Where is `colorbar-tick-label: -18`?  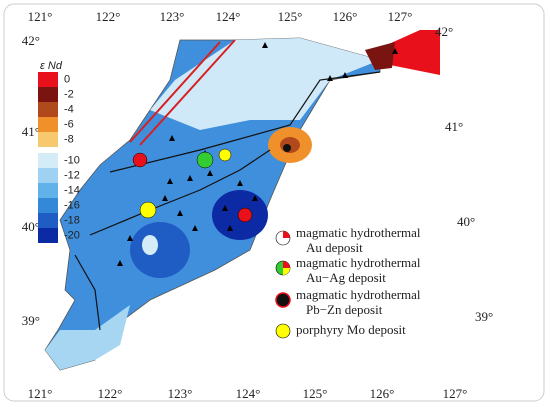
colorbar-tick-label: -18 is located at coordinates (72, 220).